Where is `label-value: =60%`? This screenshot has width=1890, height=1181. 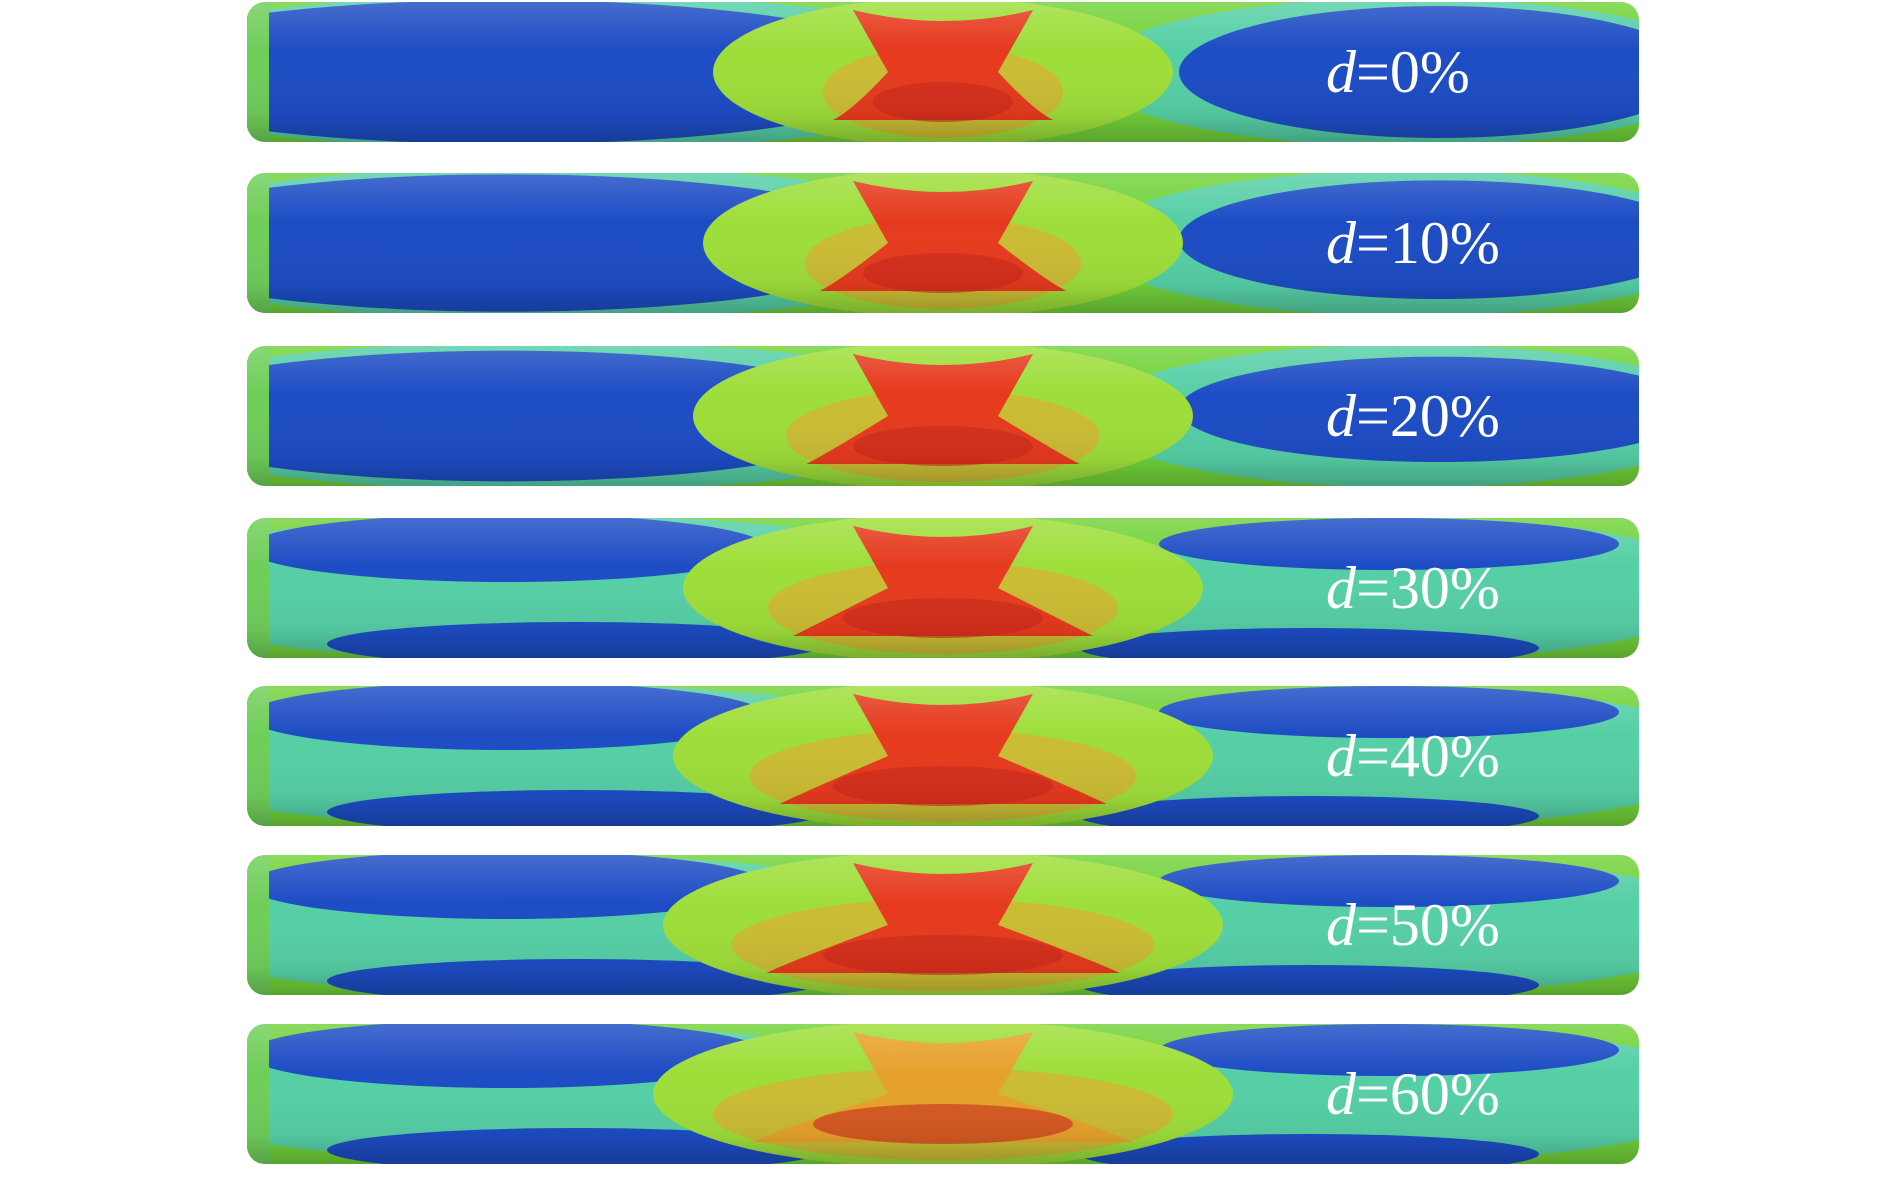 label-value: =60% is located at coordinates (1428, 1094).